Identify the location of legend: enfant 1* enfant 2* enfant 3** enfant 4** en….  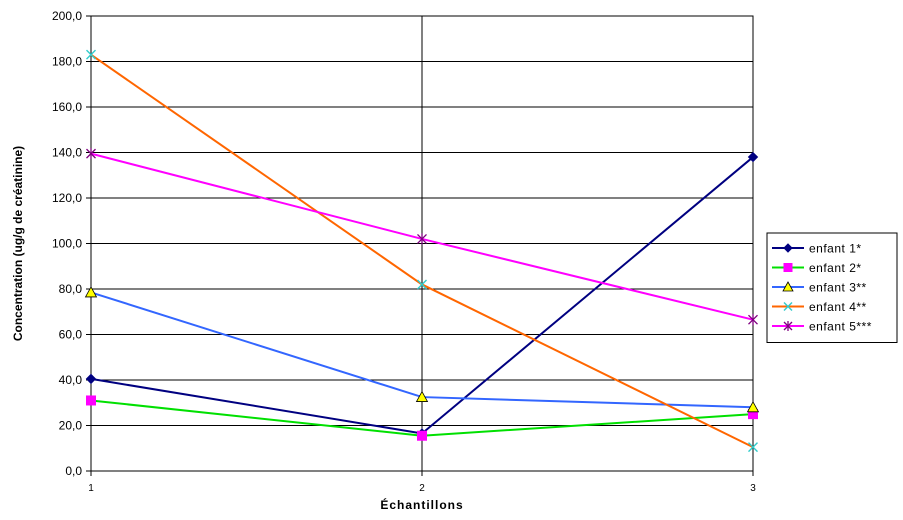
(832, 287).